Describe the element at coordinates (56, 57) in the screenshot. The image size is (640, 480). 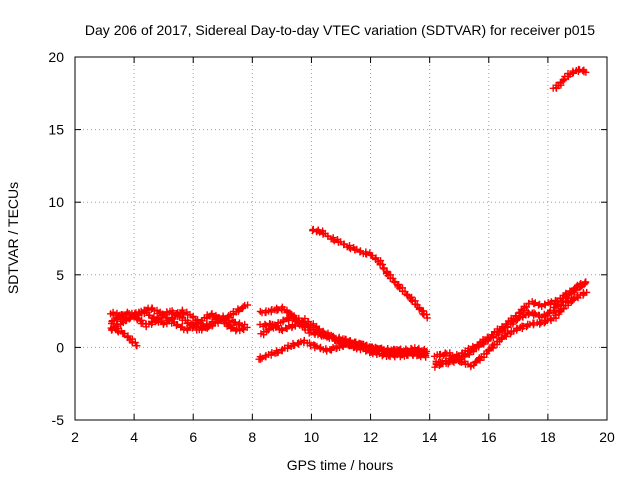
I see `y-tick-label-5: 20` at that location.